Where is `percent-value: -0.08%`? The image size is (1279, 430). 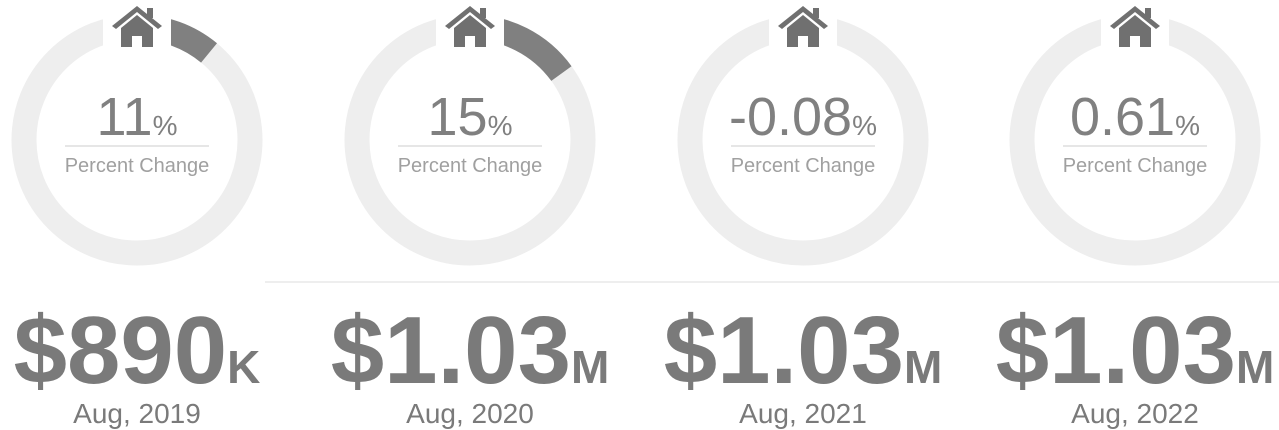 percent-value: -0.08% is located at coordinates (803, 117).